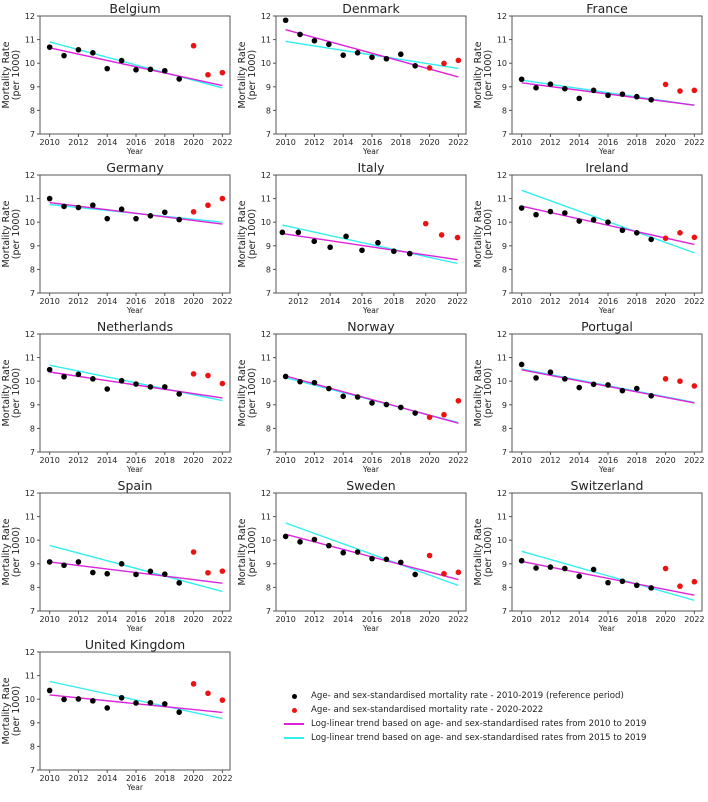 Image resolution: width=708 pixels, height=802 pixels. I want to click on x-tick-label: 2010, so click(285, 142).